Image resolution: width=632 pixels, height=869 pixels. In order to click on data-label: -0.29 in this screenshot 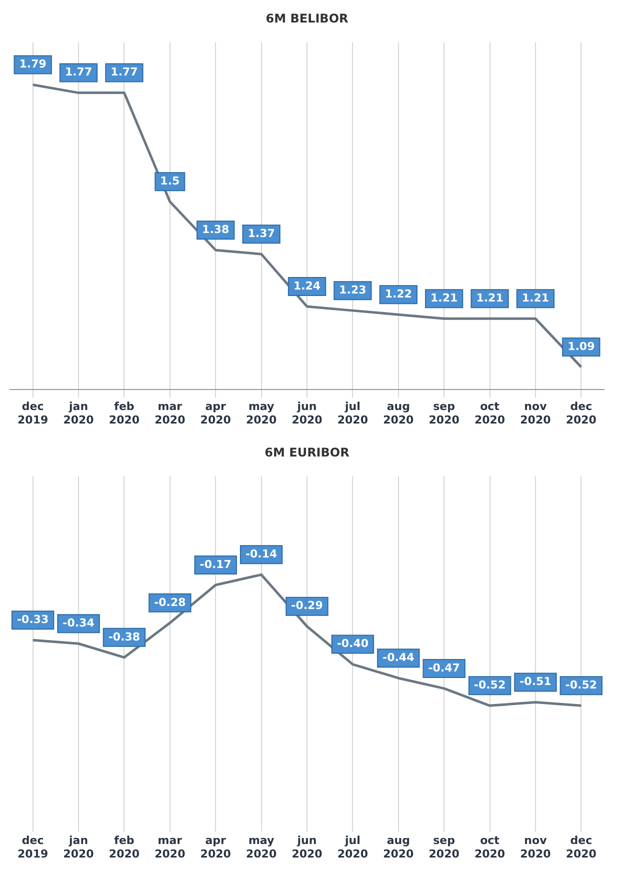, I will do `click(307, 605)`.